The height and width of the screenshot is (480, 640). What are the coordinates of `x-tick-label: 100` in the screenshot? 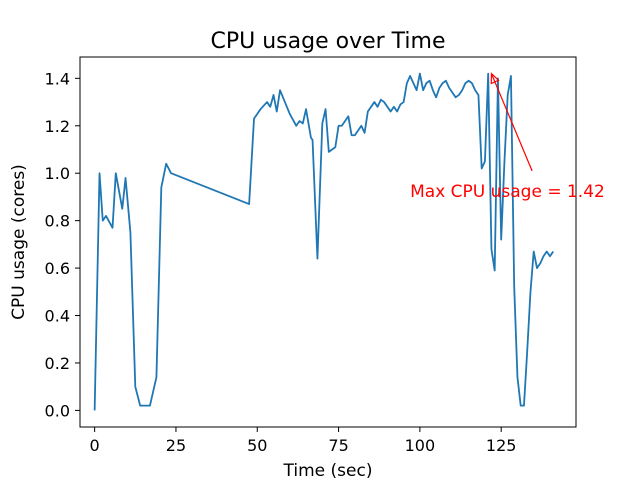 It's located at (420, 445).